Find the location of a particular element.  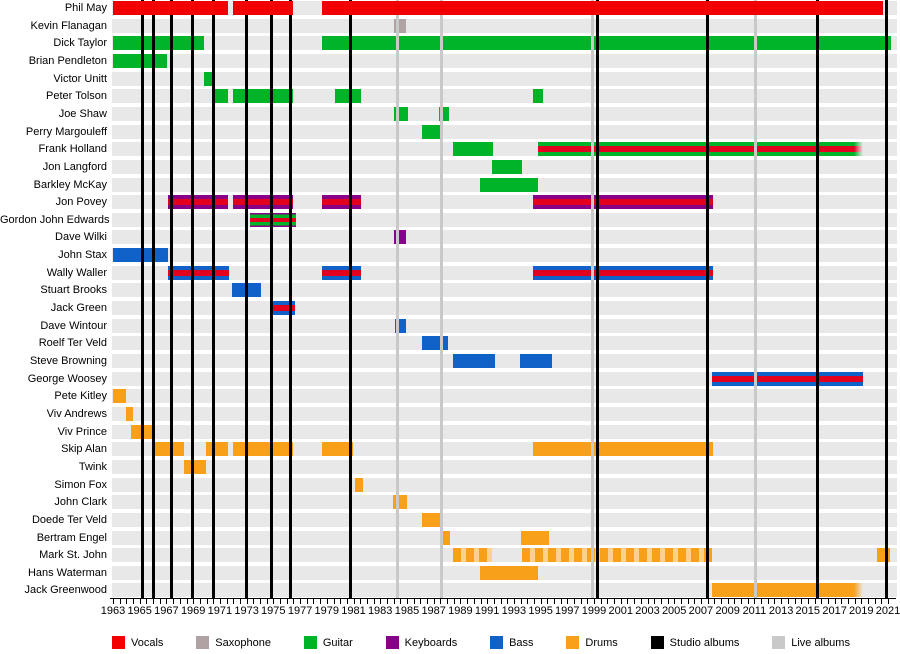

member-label: Skip Alan is located at coordinates (84, 449).